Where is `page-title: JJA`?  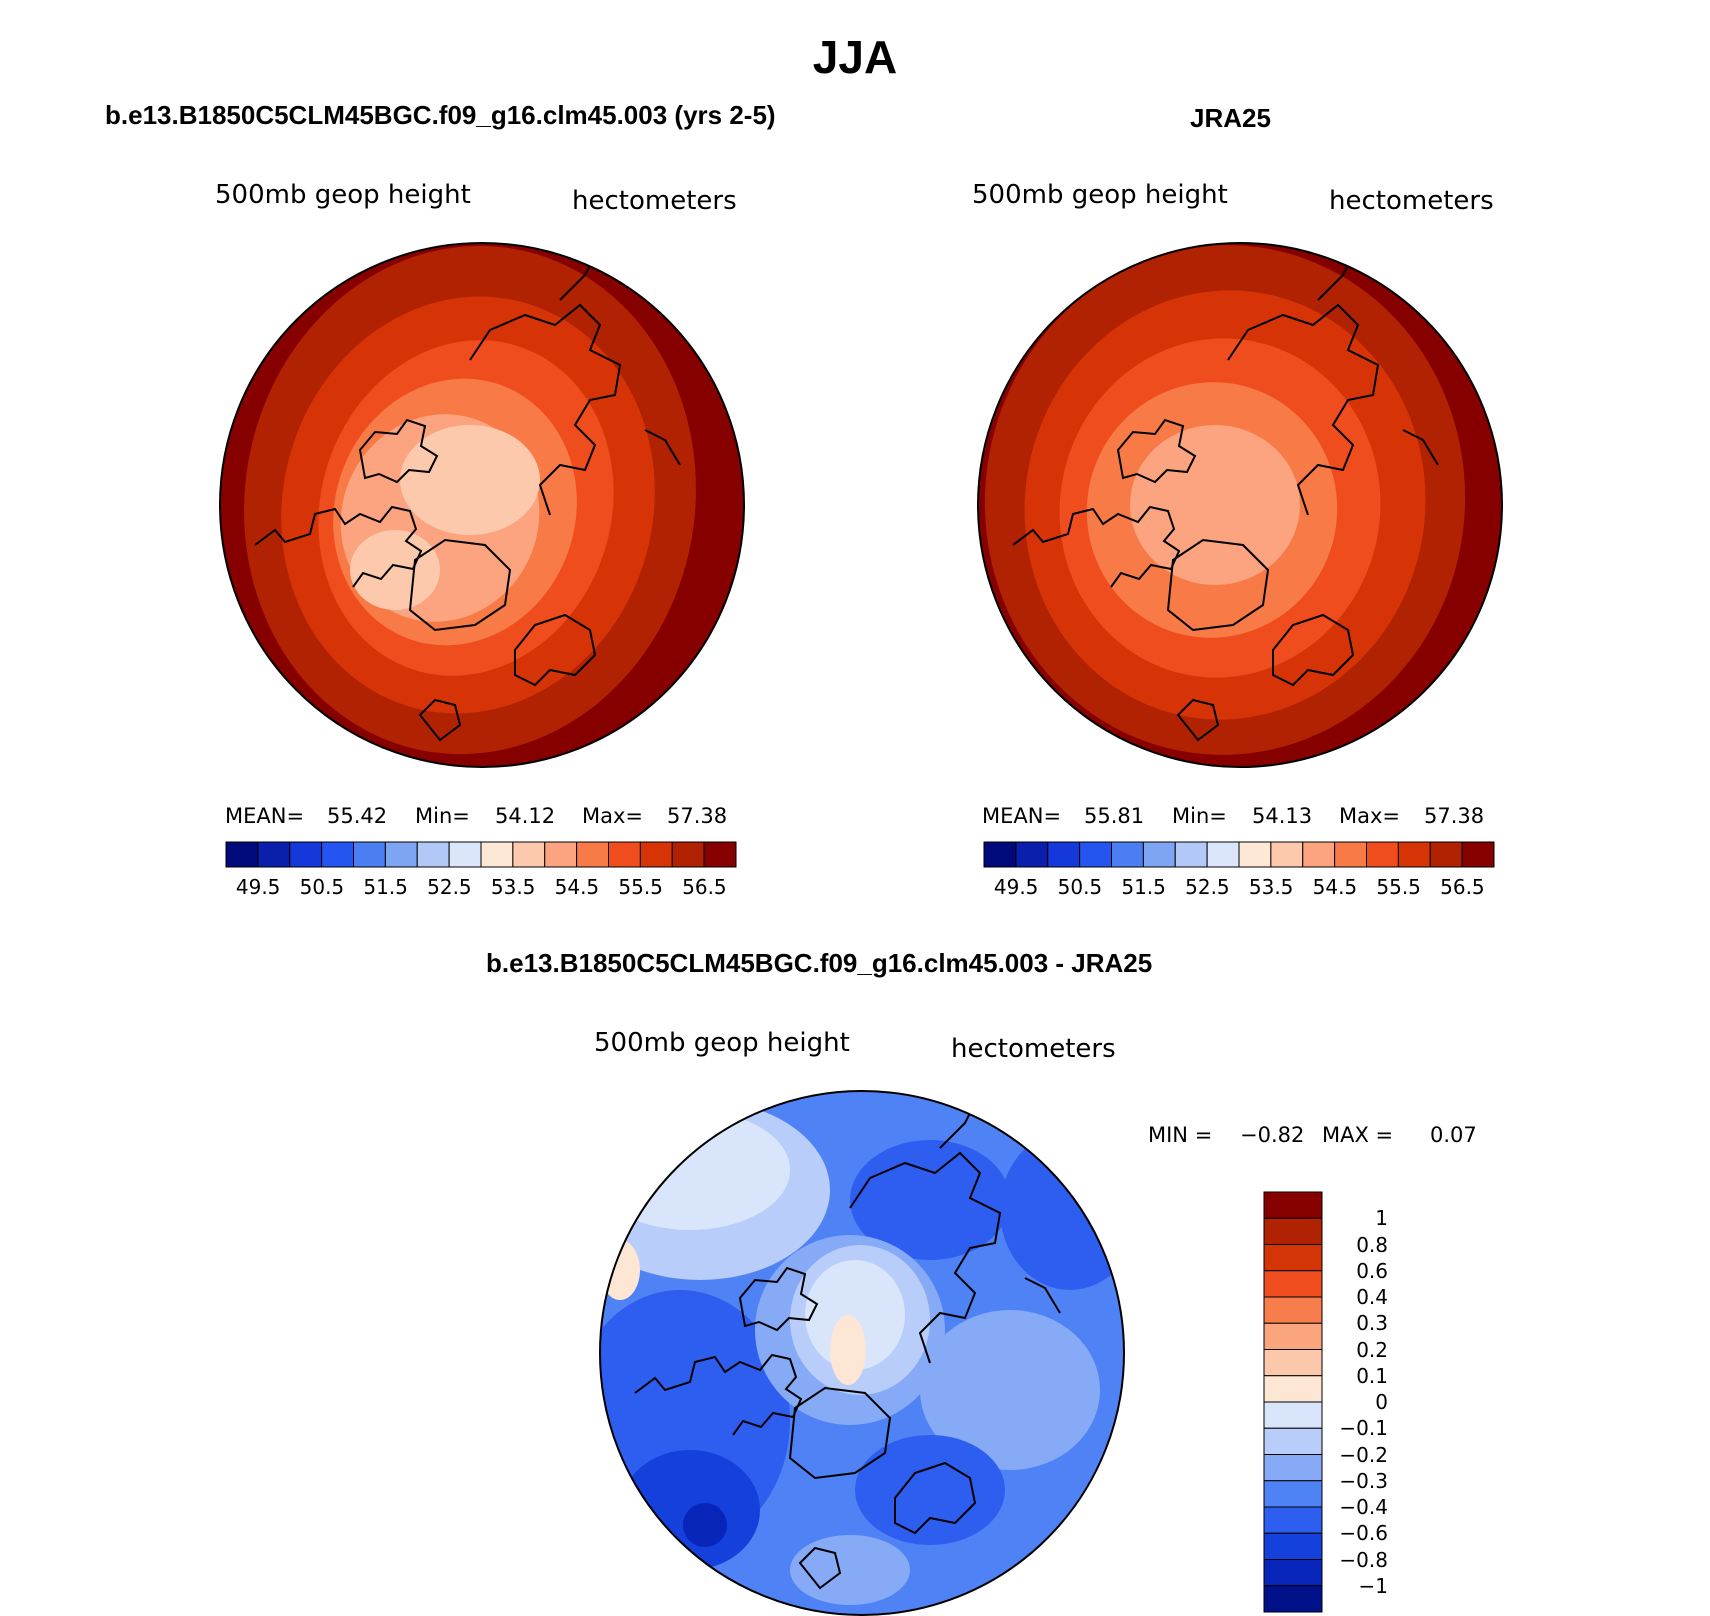
page-title: JJA is located at coordinates (855, 57).